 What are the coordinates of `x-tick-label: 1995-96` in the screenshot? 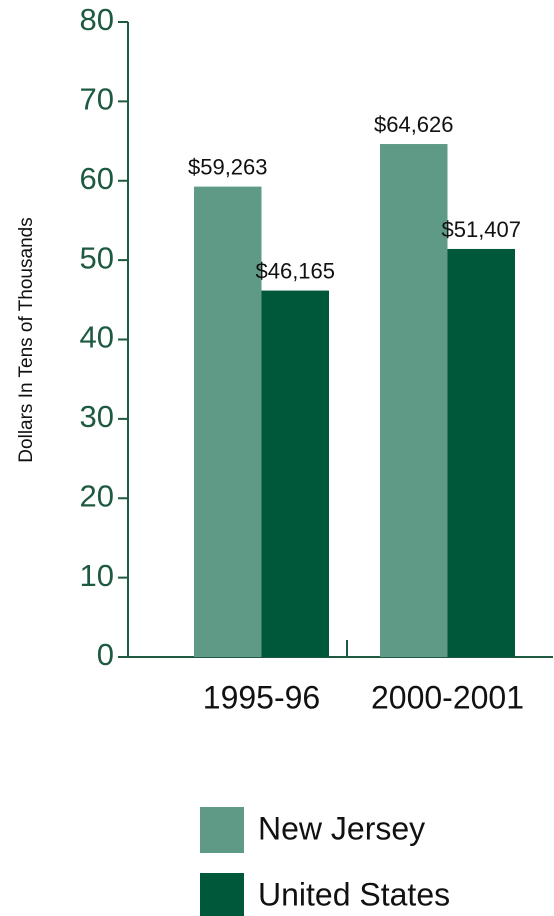 It's located at (261, 697).